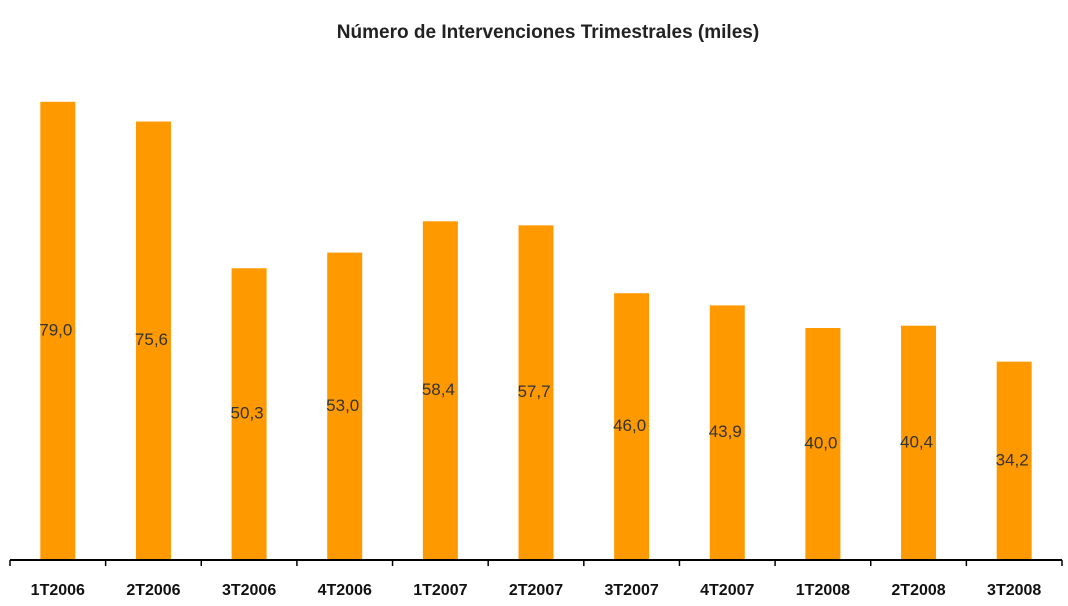 The image size is (1068, 606). What do you see at coordinates (918, 590) in the screenshot?
I see `x-tick-label: 2T2008` at bounding box center [918, 590].